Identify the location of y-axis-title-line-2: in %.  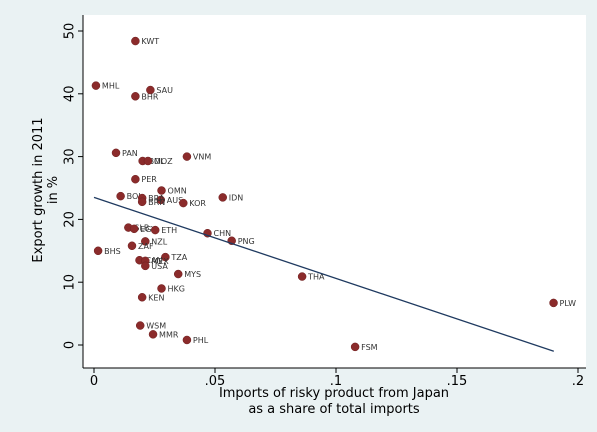
(53, 190).